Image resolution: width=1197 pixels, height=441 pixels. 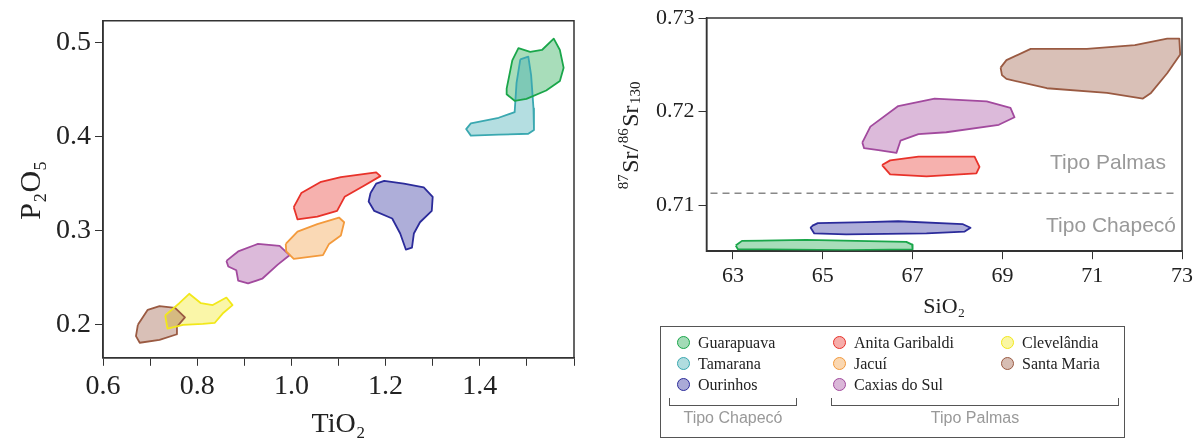 I want to click on annotation: Tipo Palmas, so click(x=1108, y=161).